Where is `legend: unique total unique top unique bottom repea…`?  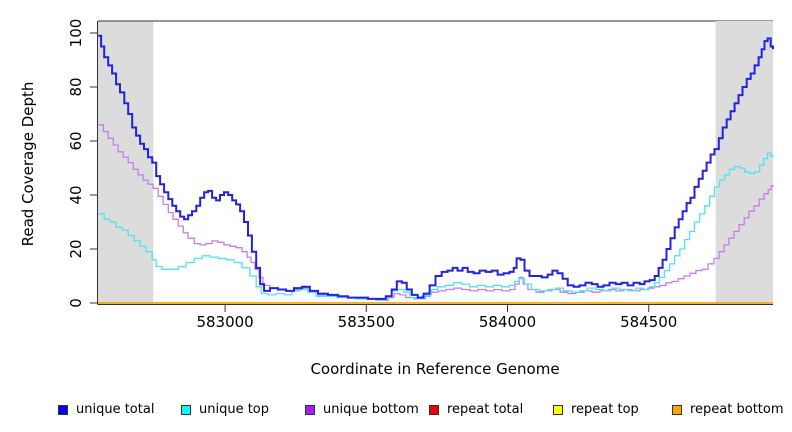
legend: unique total unique top unique bottom repea… is located at coordinates (396, 412).